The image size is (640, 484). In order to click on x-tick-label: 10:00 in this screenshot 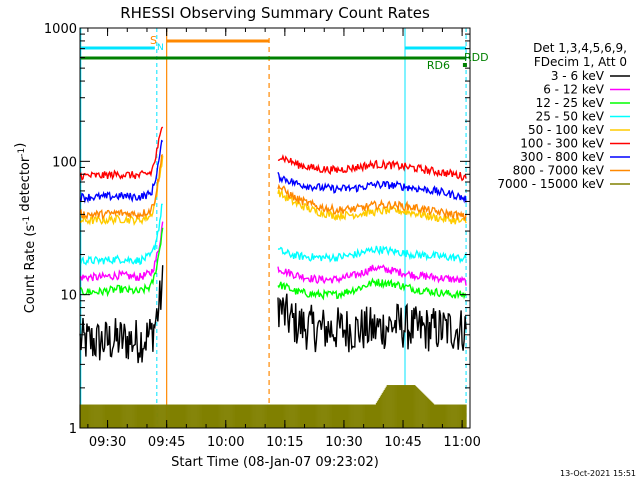, I will do `click(225, 442)`.